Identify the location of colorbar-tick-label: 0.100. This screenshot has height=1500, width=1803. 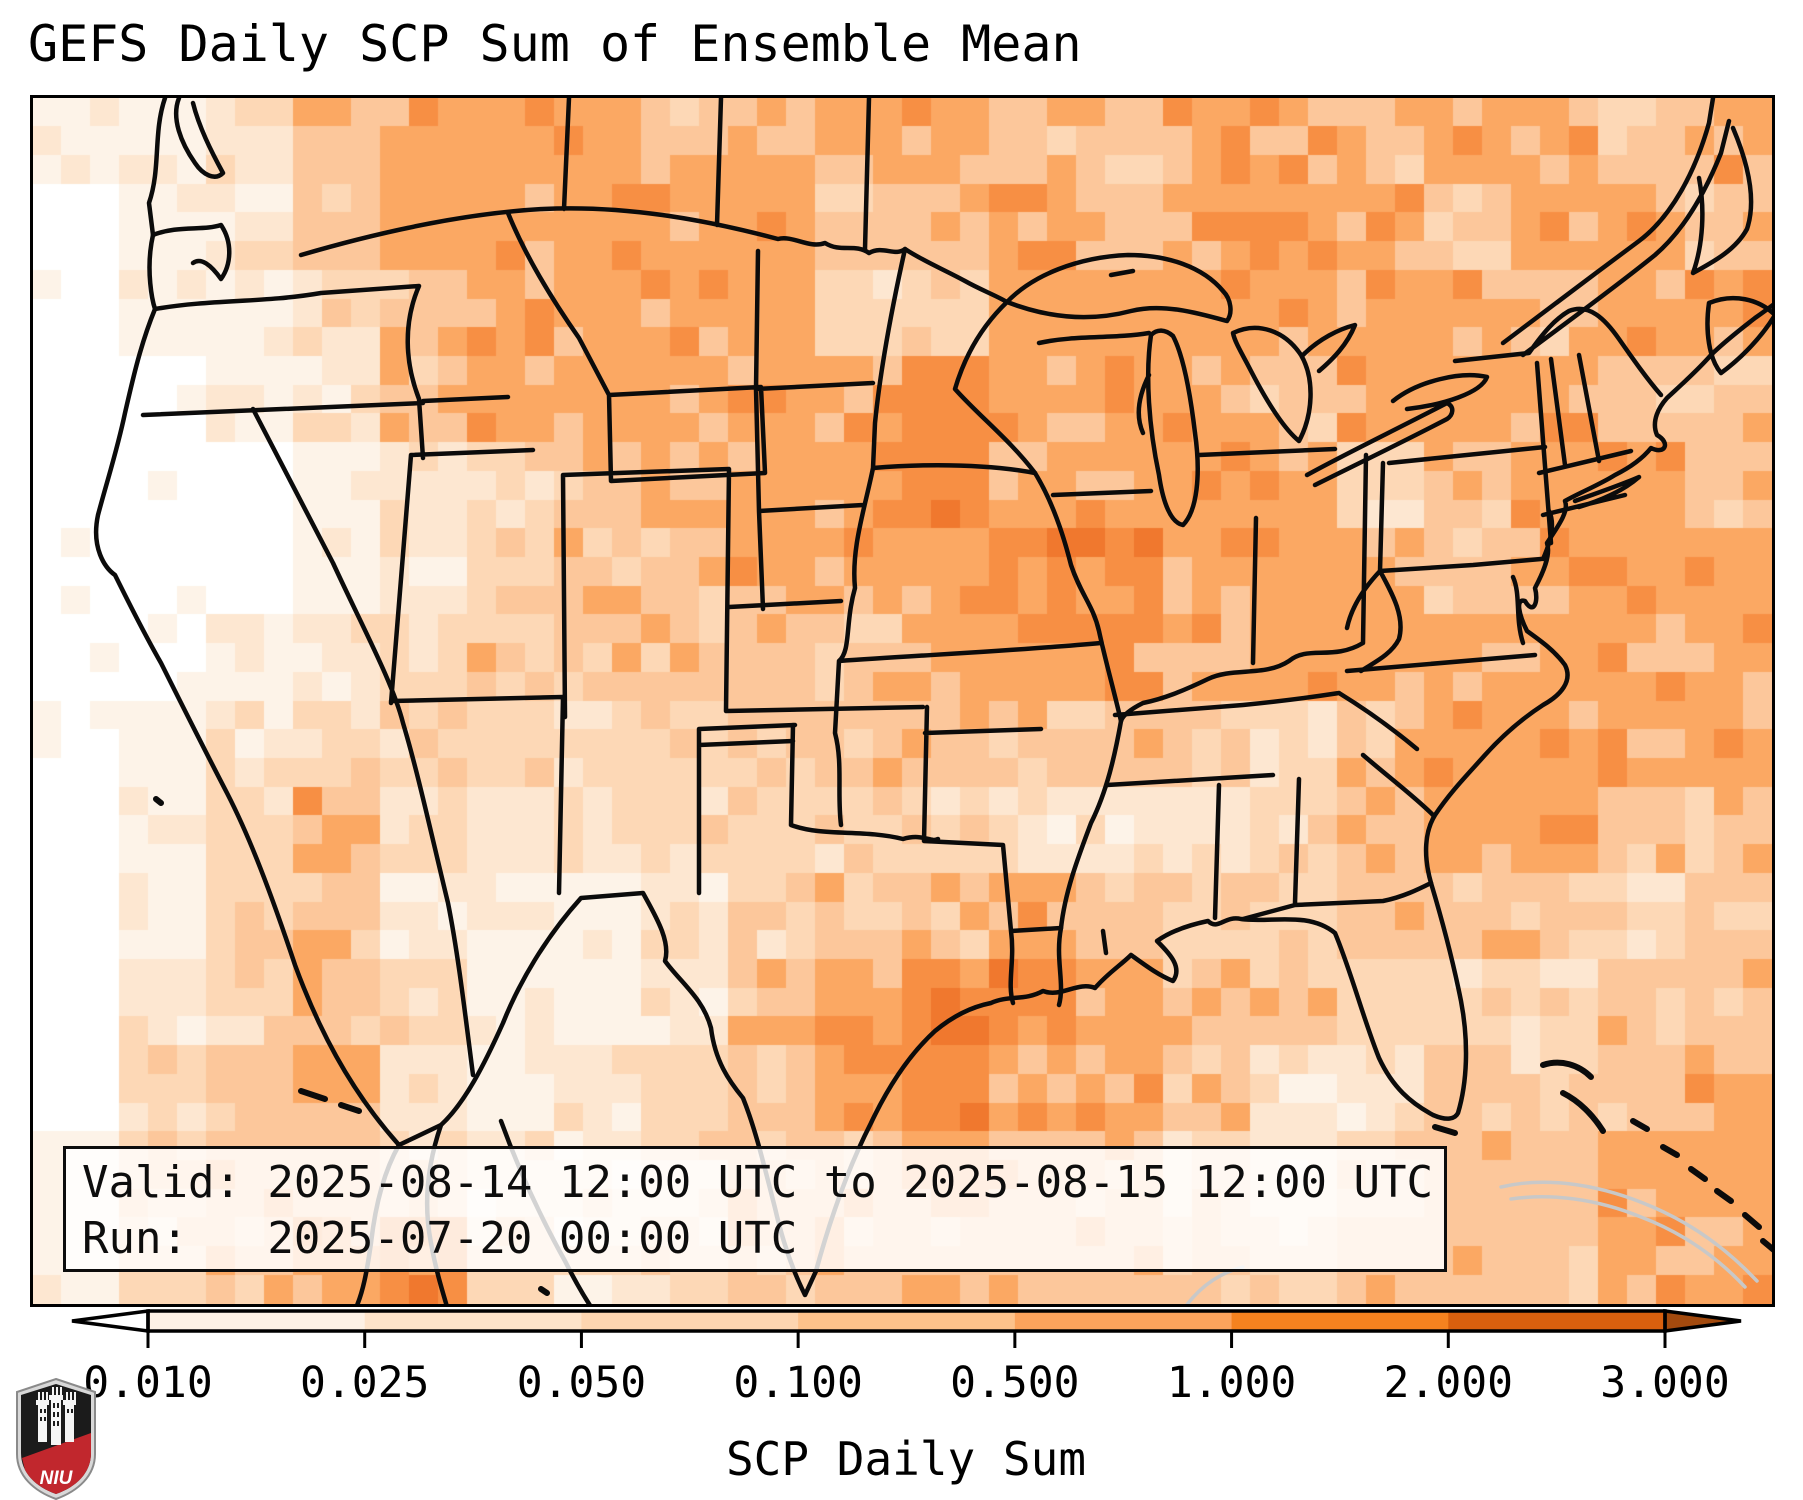
(798, 1383).